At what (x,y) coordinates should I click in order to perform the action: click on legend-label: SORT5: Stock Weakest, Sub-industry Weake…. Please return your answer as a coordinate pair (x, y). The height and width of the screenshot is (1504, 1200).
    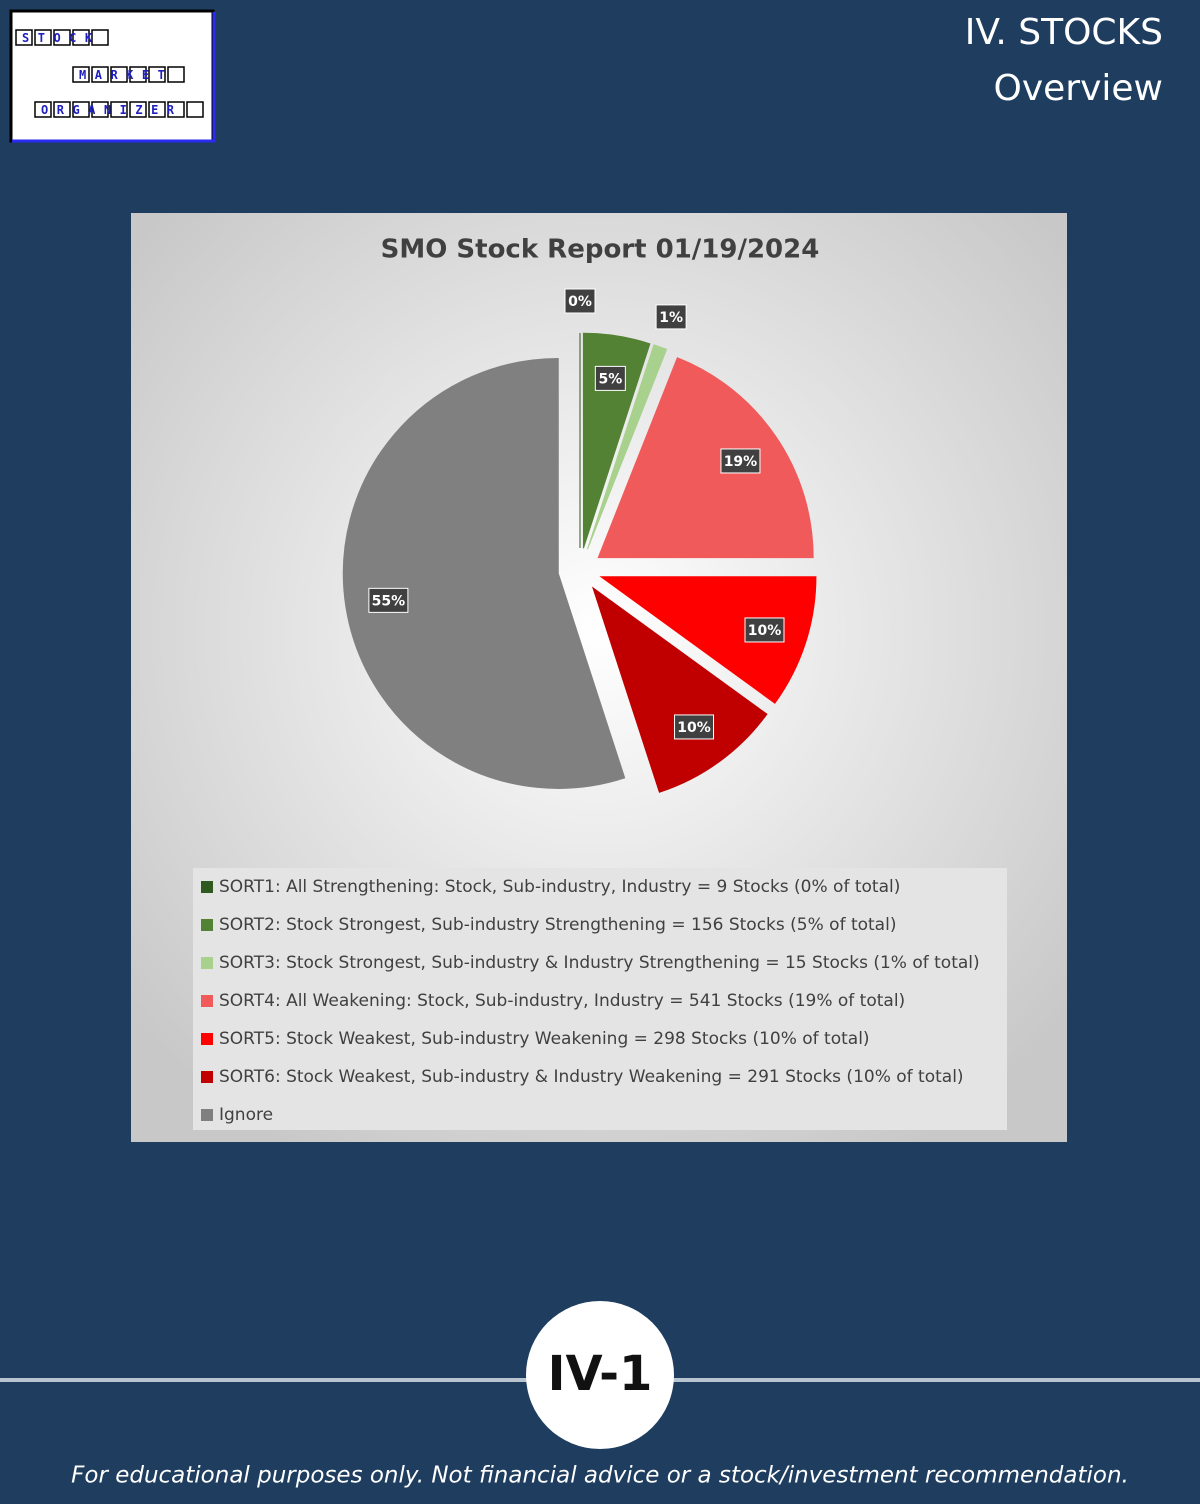
    Looking at the image, I should click on (544, 1039).